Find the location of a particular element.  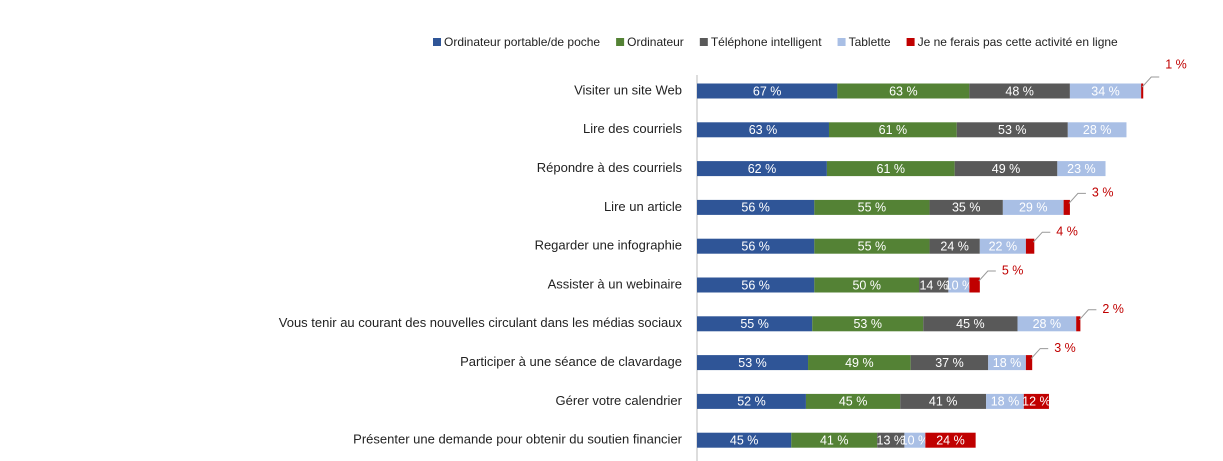

value-label: 52 % is located at coordinates (751, 402).